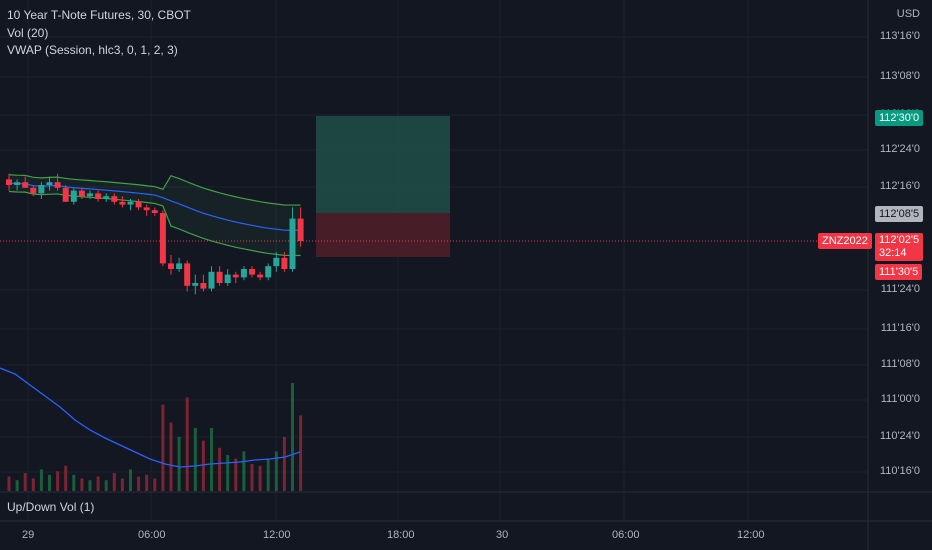  I want to click on symbol-tag: ZNZ2022, so click(845, 241).